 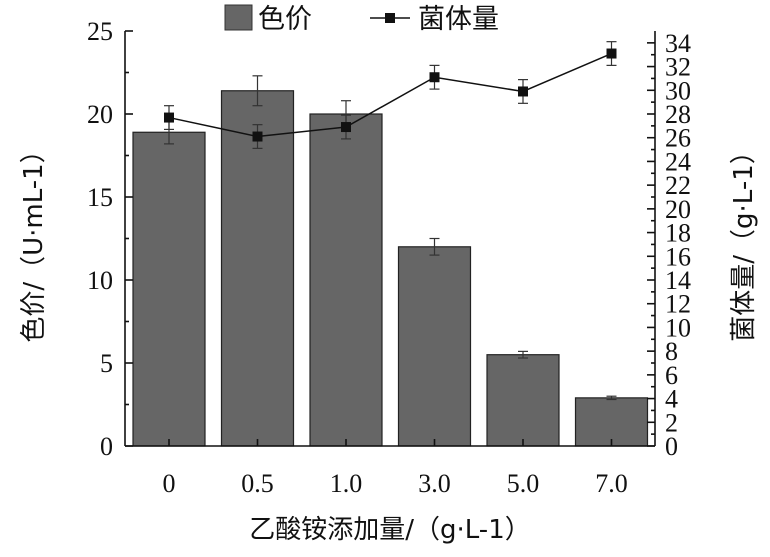 I want to click on y-right-tick-label: 14, so click(x=678, y=280).